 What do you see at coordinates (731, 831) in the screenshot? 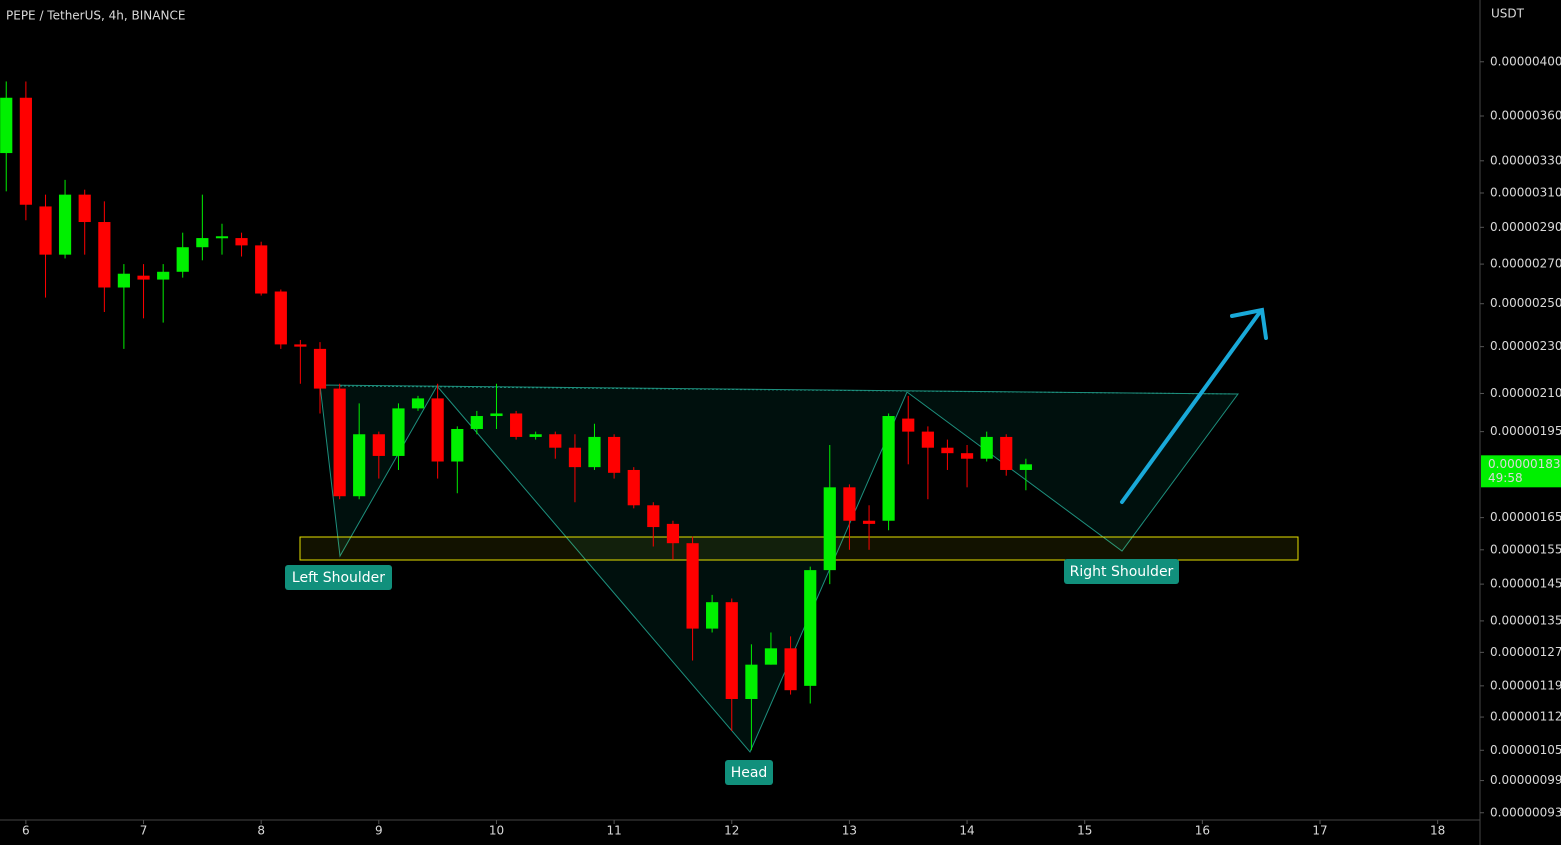
I see `x-tick-label: 12` at bounding box center [731, 831].